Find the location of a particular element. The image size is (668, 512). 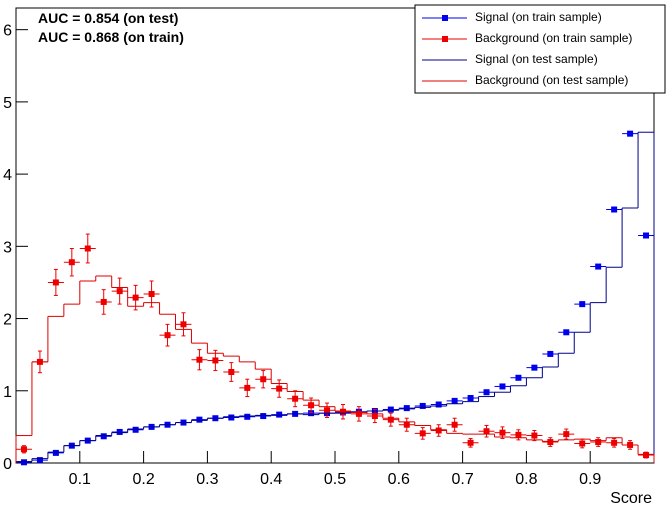

x-tick-label: 0.8 is located at coordinates (526, 479).